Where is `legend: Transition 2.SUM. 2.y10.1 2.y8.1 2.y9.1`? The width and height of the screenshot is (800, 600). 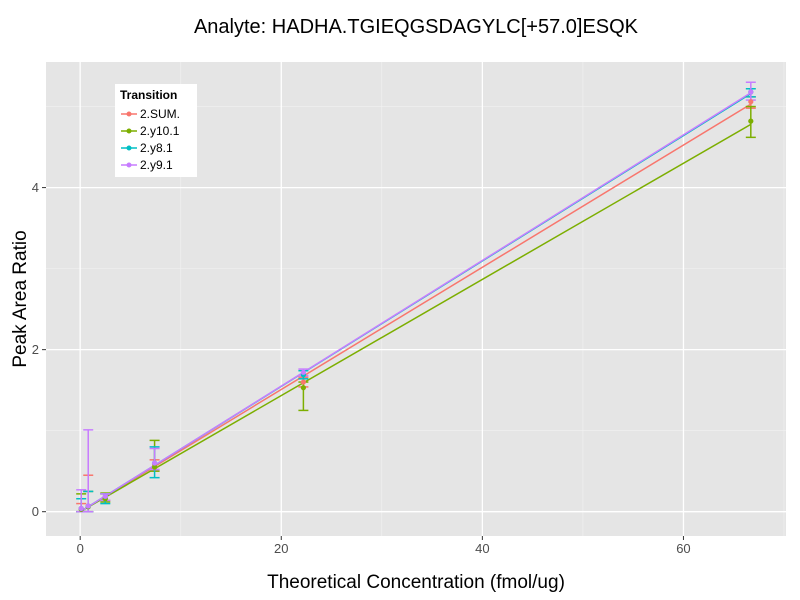
legend: Transition 2.SUM. 2.y10.1 2.y8.1 2.y9.1 is located at coordinates (156, 130).